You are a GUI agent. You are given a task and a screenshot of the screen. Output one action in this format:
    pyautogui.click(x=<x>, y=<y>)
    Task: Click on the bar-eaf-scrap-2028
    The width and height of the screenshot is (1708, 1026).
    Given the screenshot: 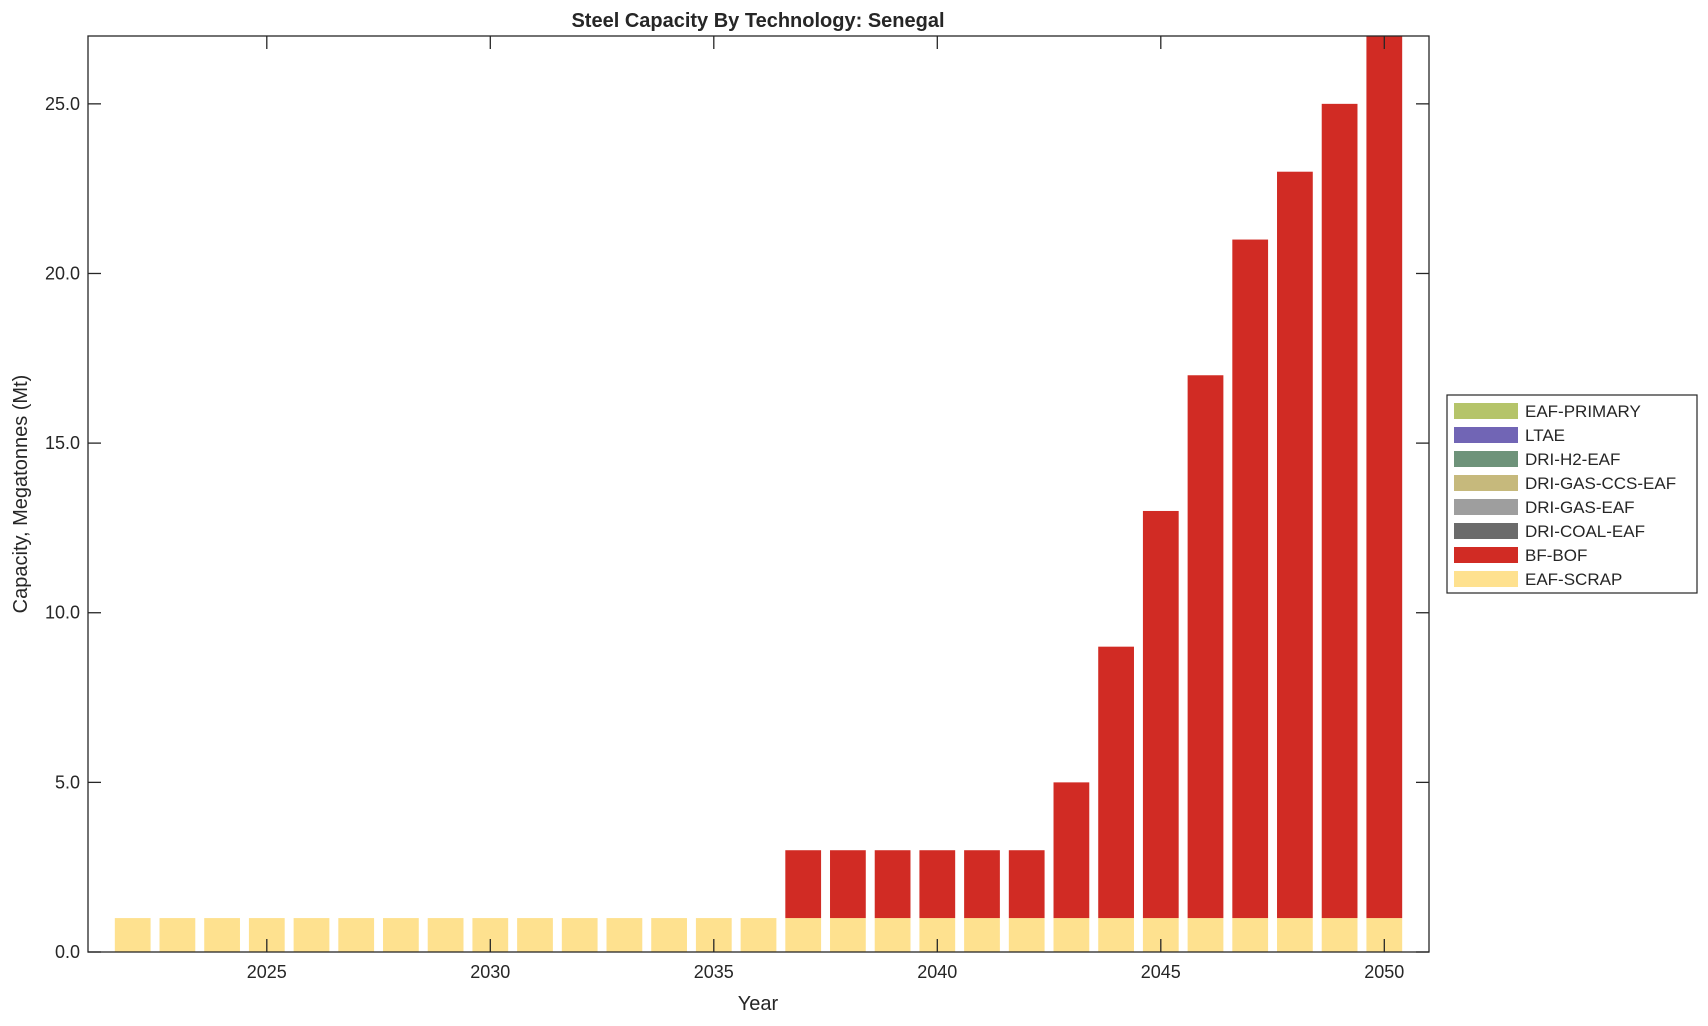 What is the action you would take?
    pyautogui.click(x=401, y=935)
    